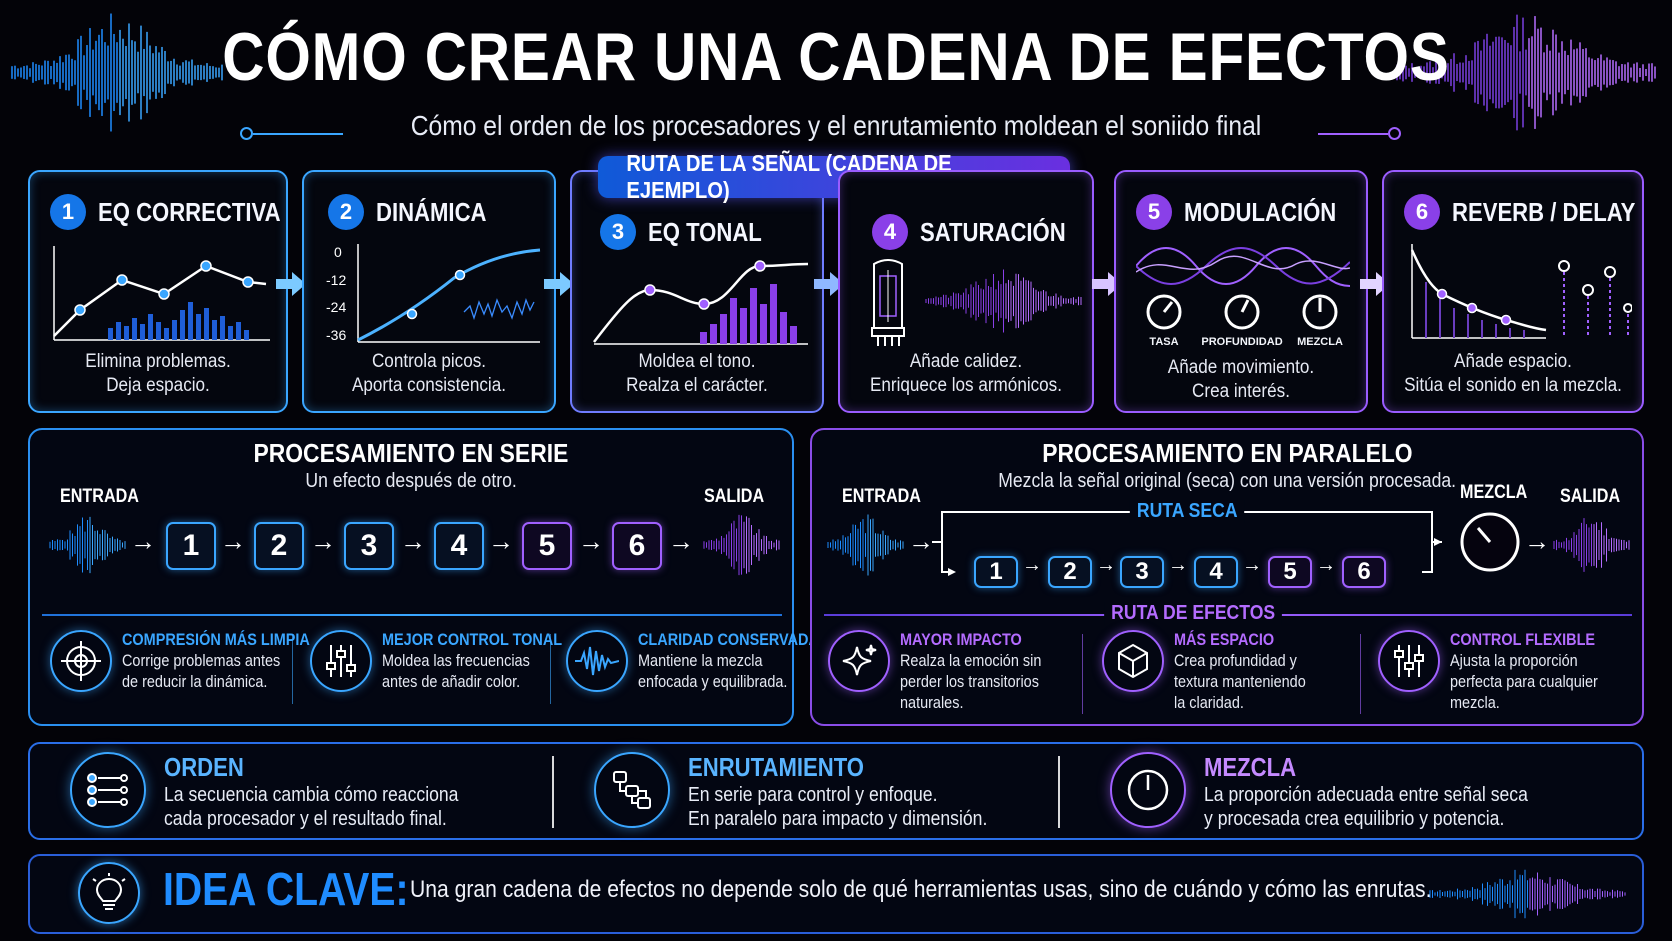  Describe the element at coordinates (1513, 361) in the screenshot. I see `step-desc-6a: Añade espacio.` at that location.